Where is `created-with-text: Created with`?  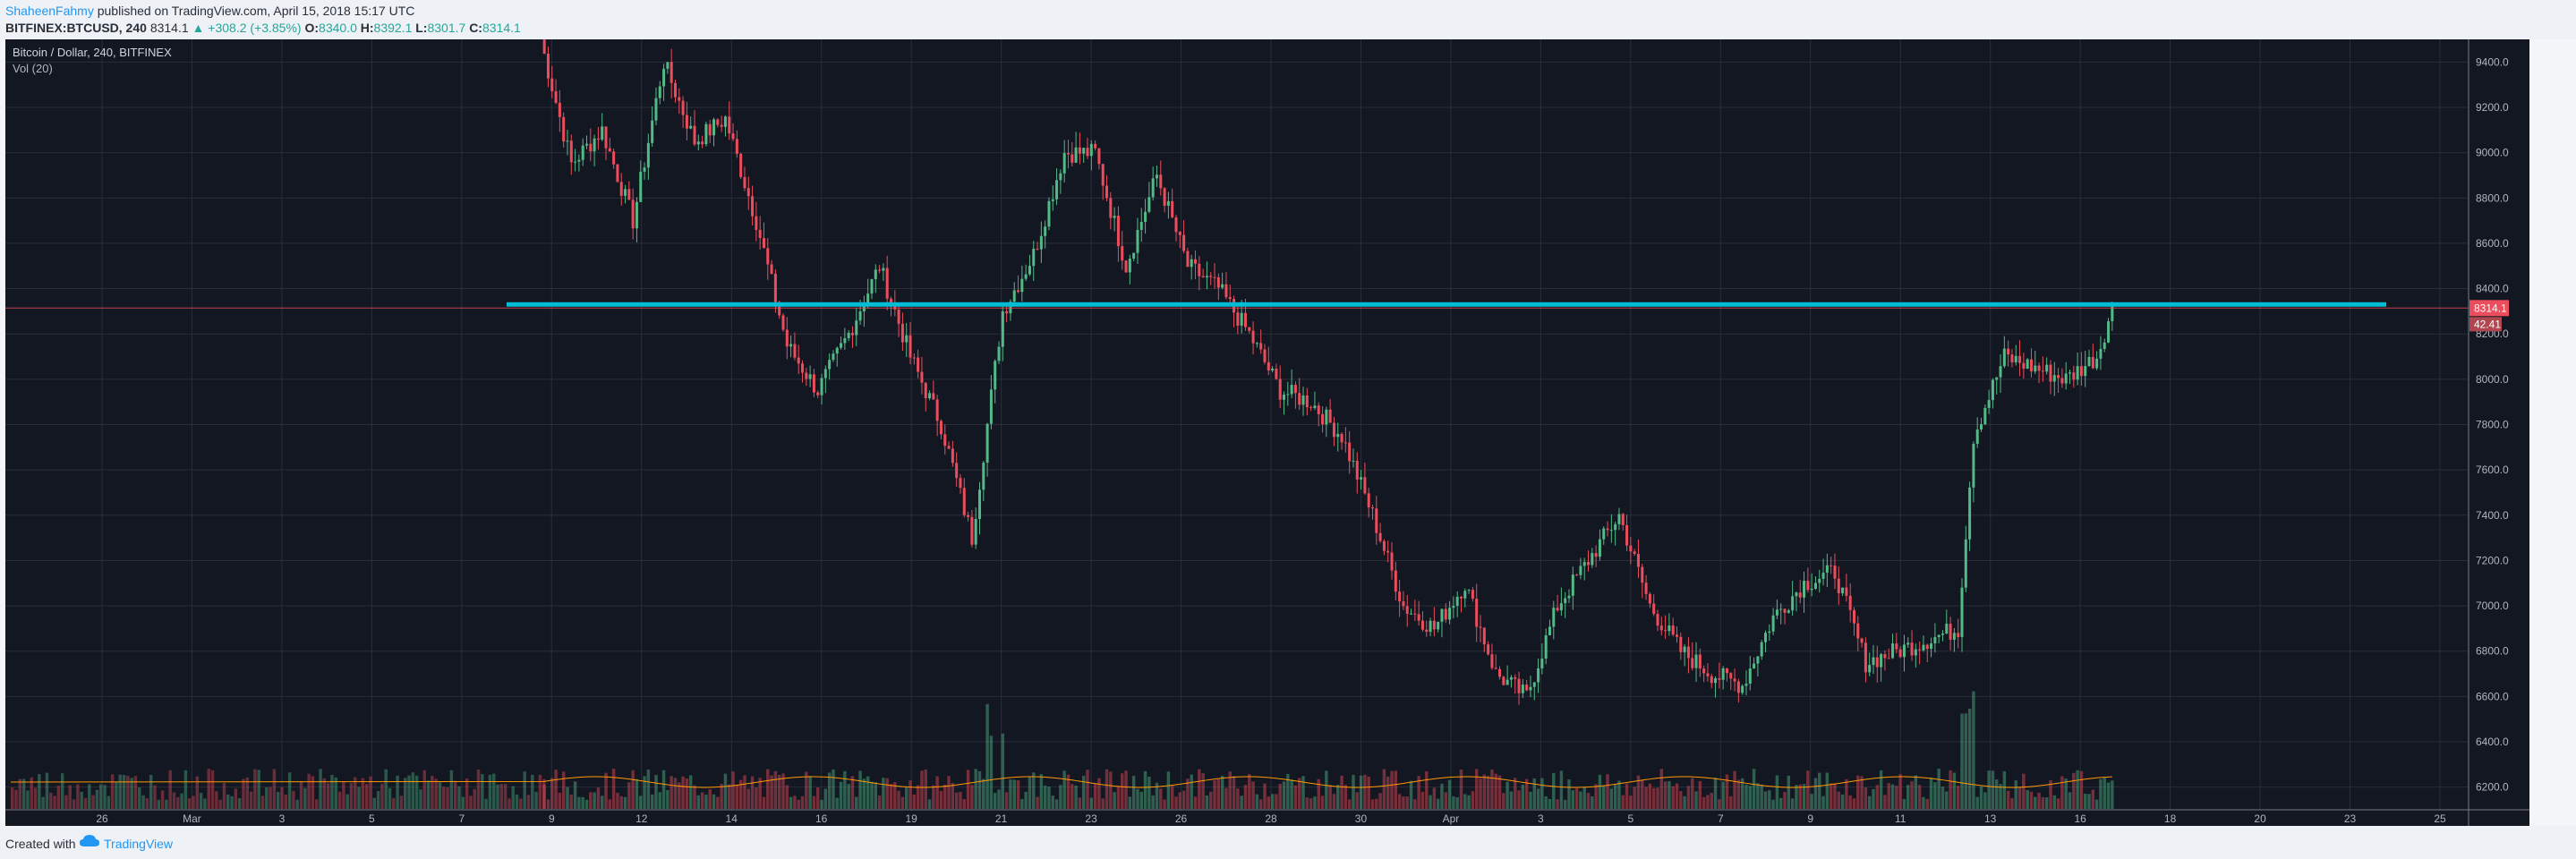
created-with-text: Created with is located at coordinates (40, 844).